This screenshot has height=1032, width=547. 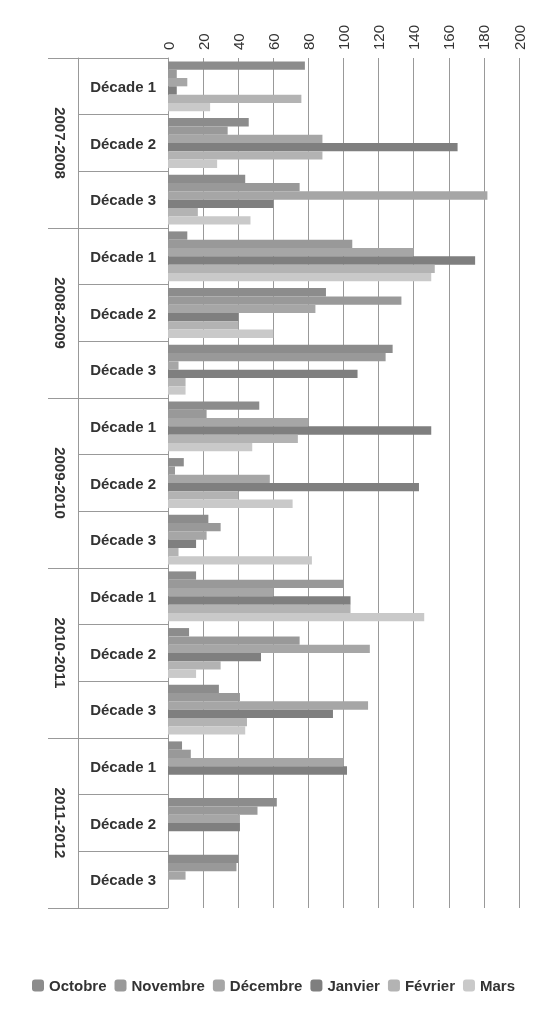 I want to click on text: 2007-2008, so click(x=60, y=143).